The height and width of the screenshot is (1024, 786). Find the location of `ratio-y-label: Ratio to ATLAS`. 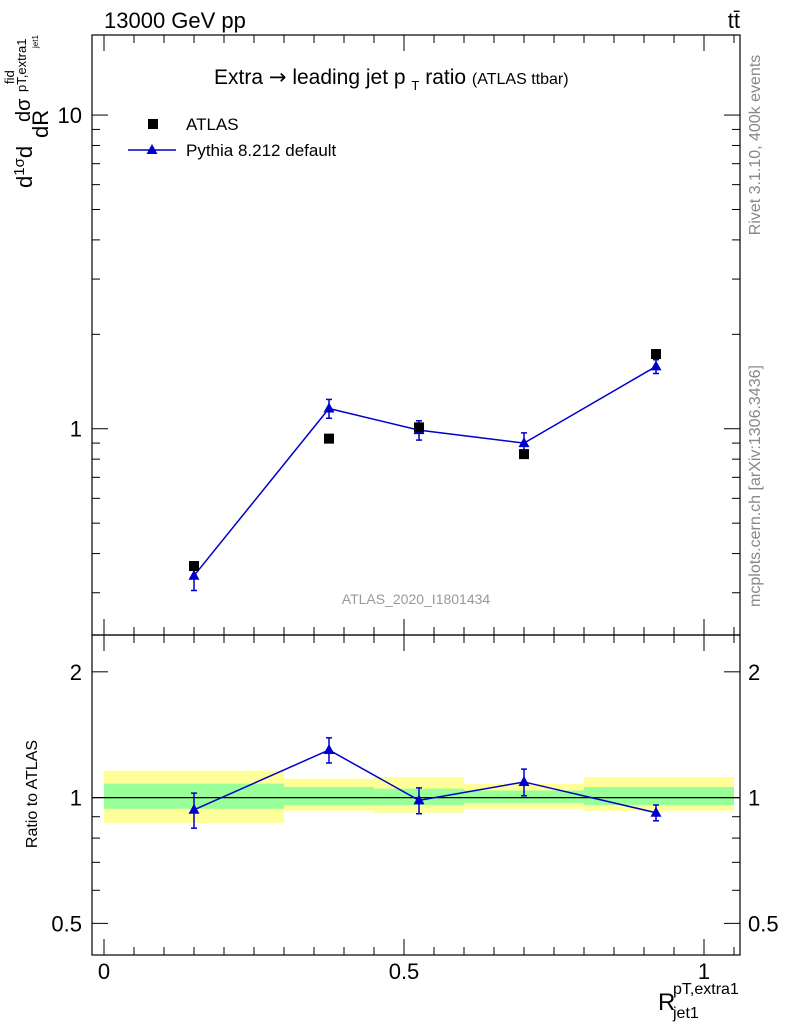

ratio-y-label: Ratio to ATLAS is located at coordinates (32, 794).